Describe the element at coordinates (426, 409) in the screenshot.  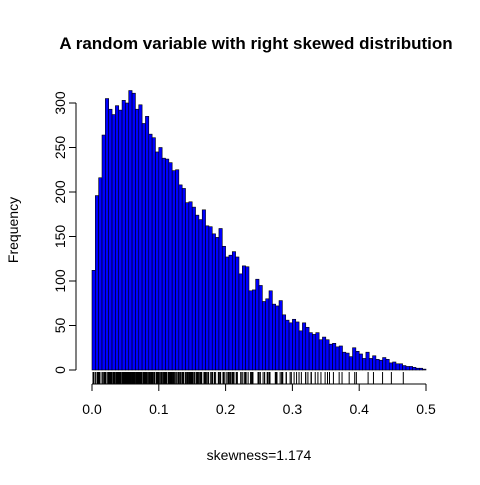
I see `x-tick-label: 0.5` at that location.